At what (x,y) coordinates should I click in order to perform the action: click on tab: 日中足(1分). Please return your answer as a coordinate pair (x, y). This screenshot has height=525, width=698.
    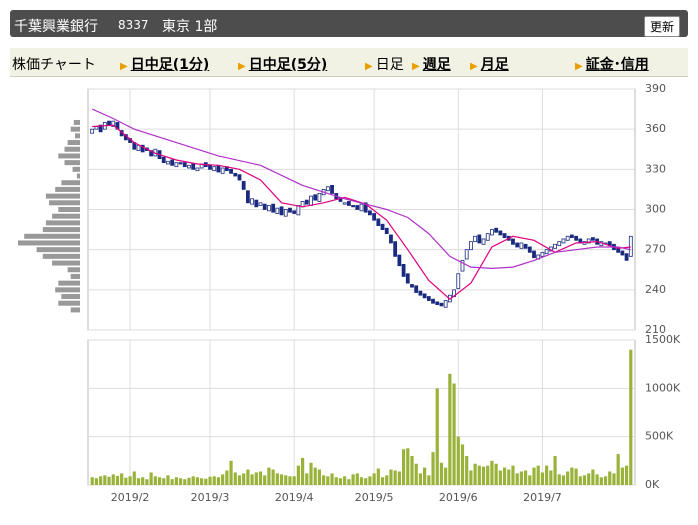
    Looking at the image, I should click on (170, 65).